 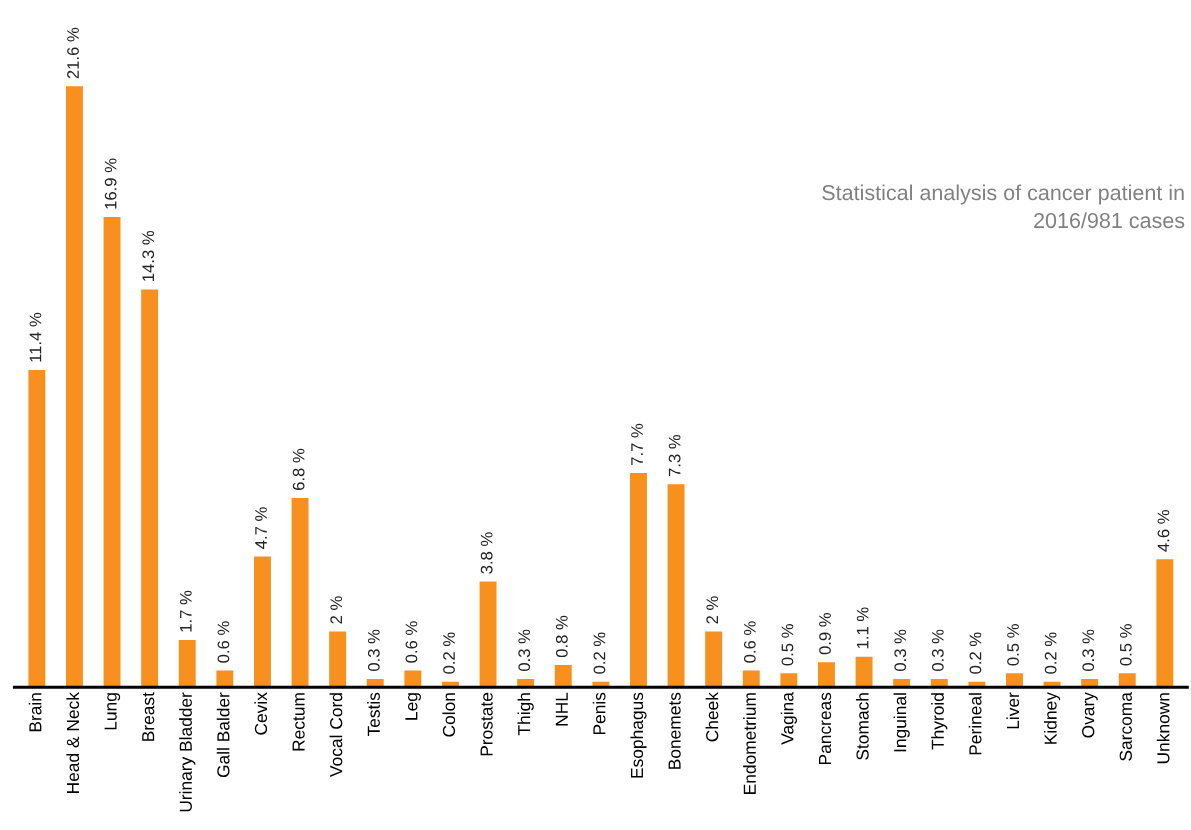 What do you see at coordinates (35, 712) in the screenshot?
I see `x-tick-label: Brain` at bounding box center [35, 712].